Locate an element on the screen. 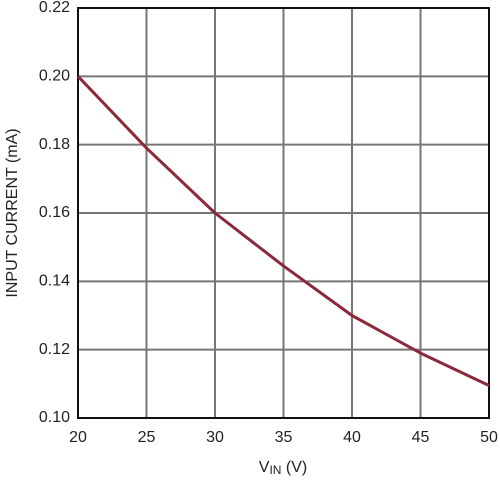 The image size is (500, 485). y-tick-label: 0.10 is located at coordinates (54, 417).